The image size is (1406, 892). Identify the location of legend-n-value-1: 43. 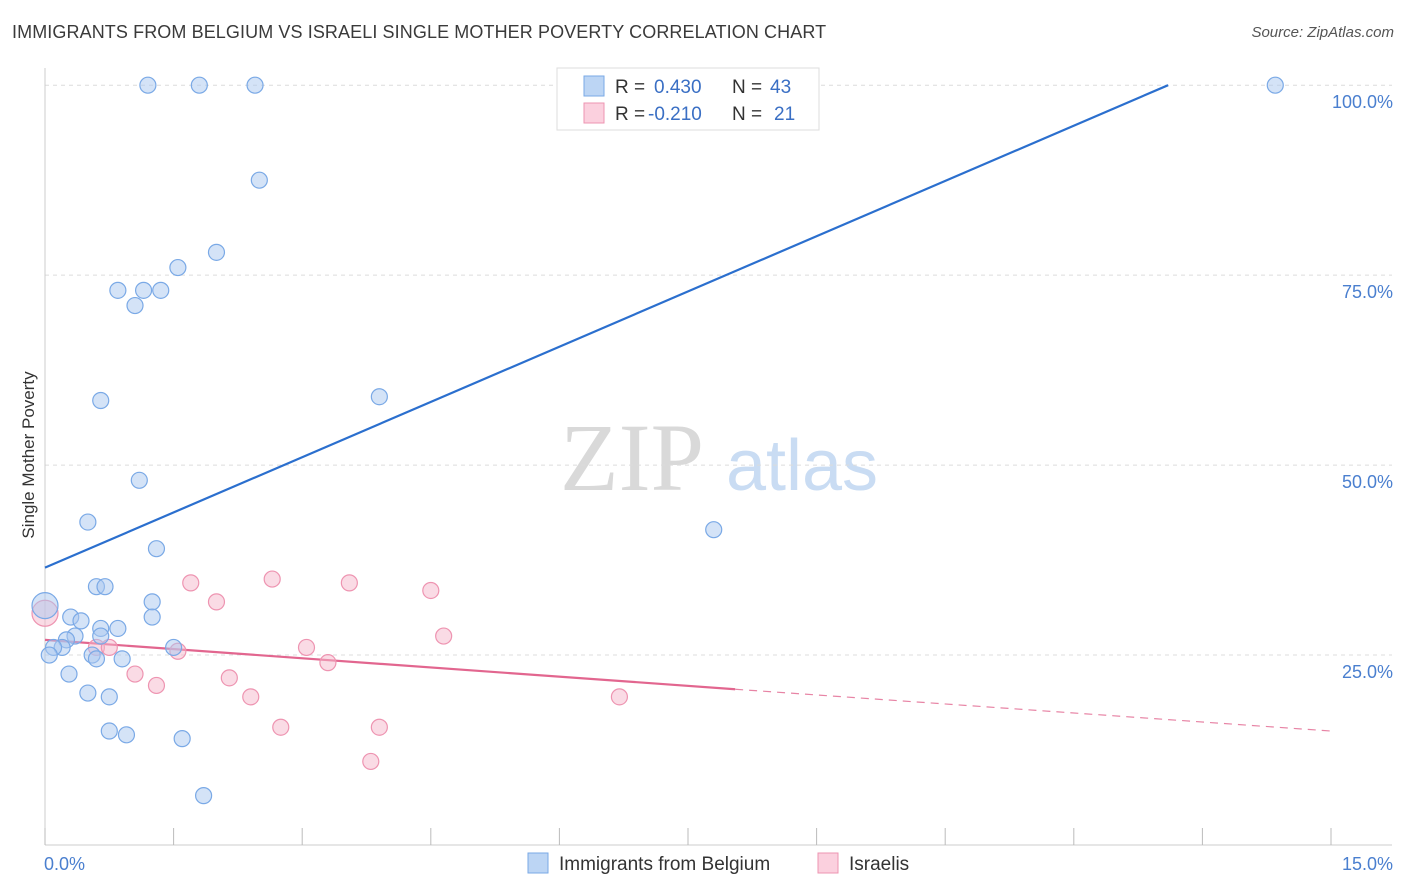
(780, 87).